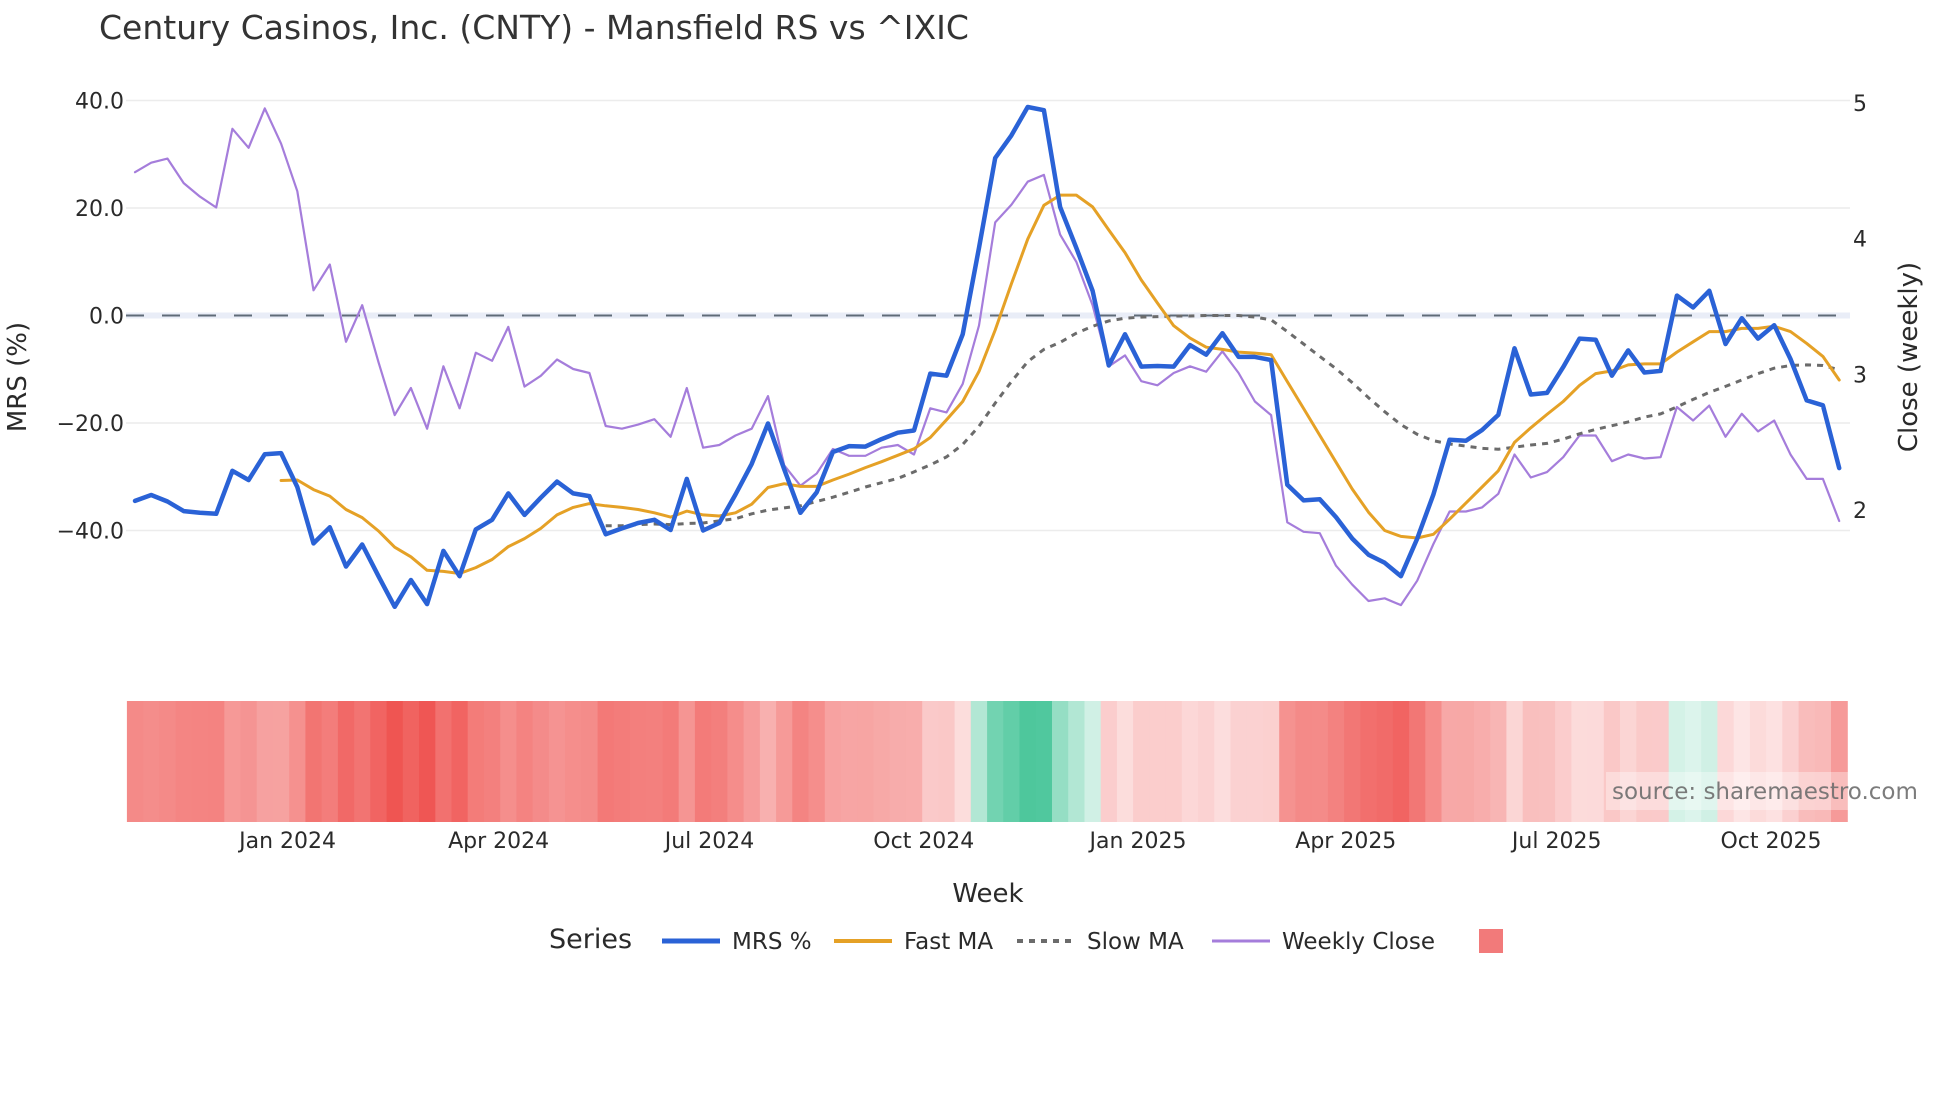 The image size is (1960, 1102). Describe the element at coordinates (1323, 942) in the screenshot. I see `legend-item-weekly-close: Weekly Close` at that location.